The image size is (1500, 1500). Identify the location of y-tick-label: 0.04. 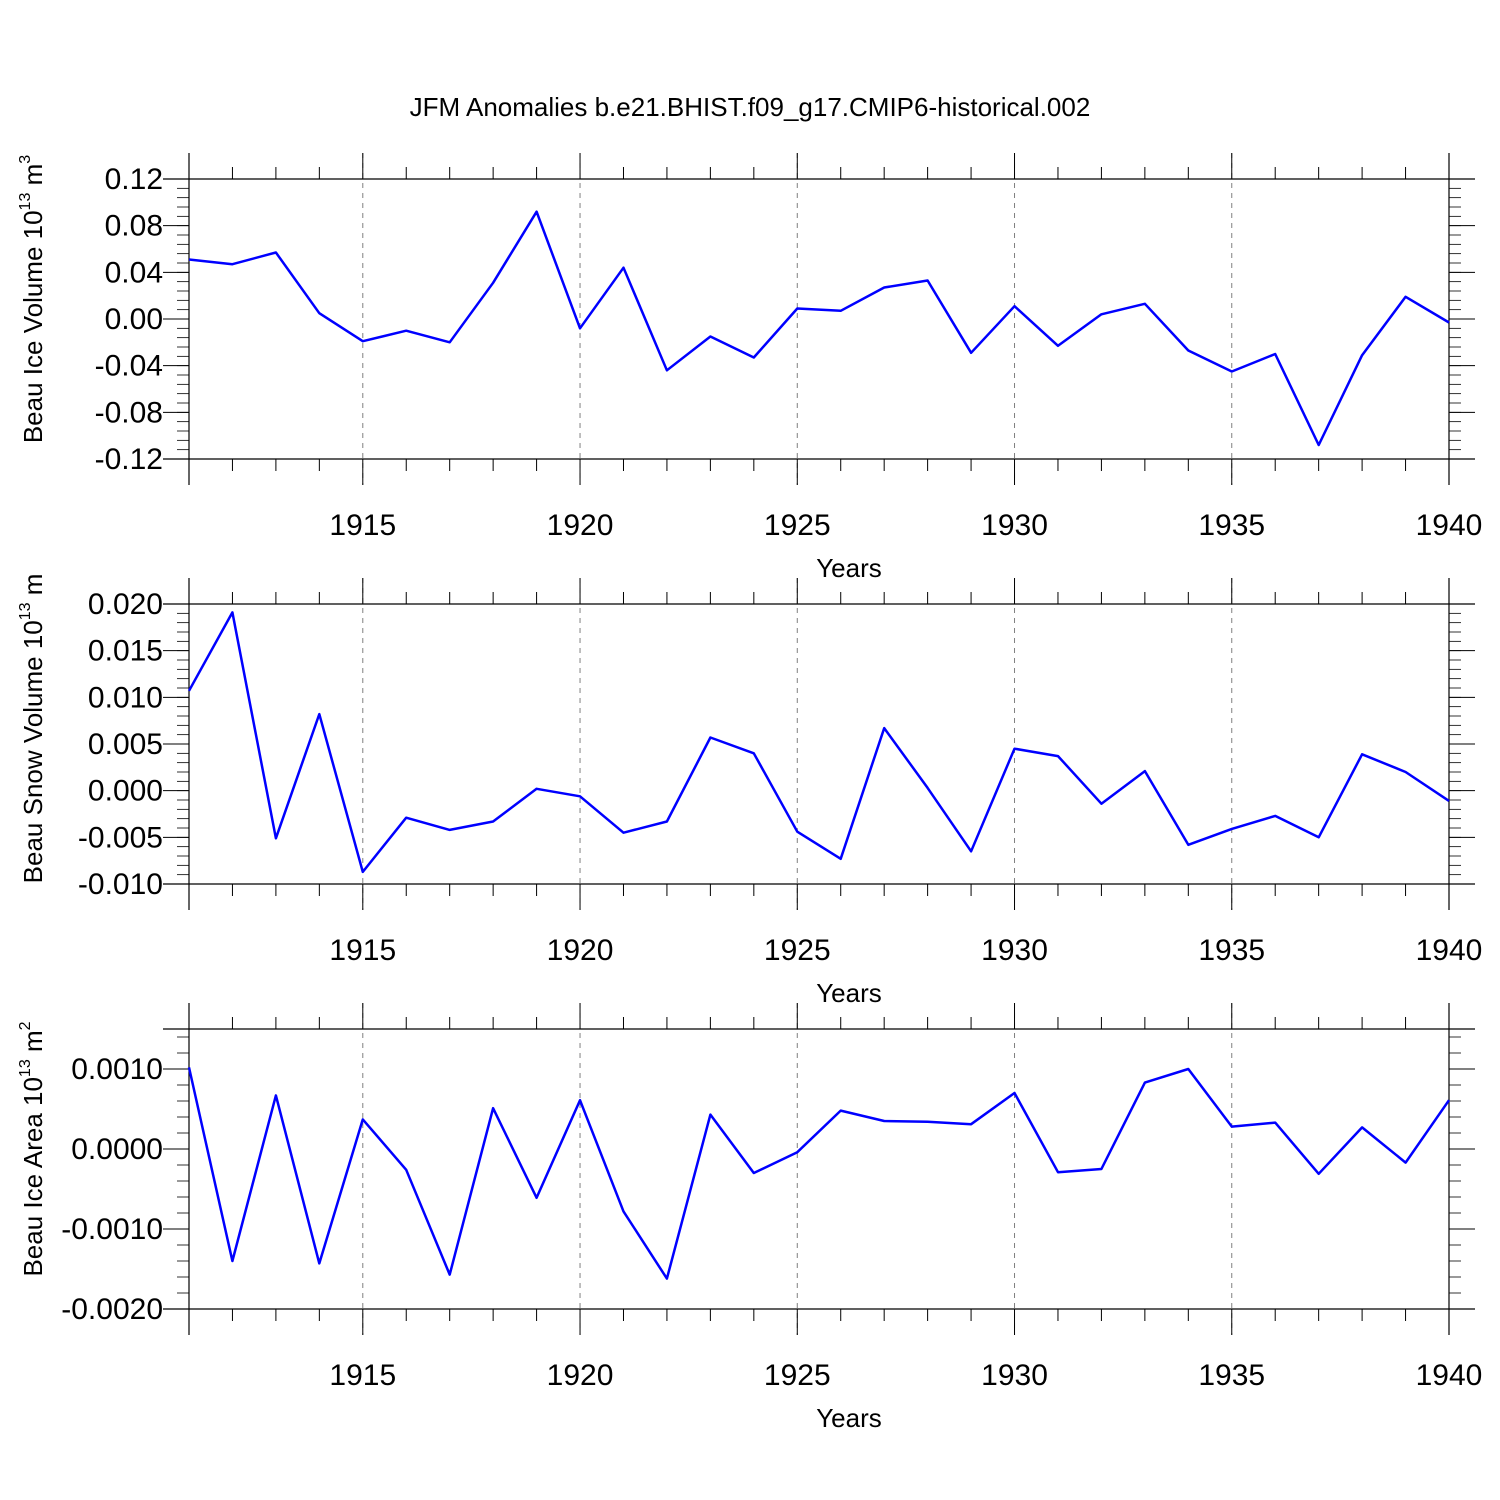
(134, 272).